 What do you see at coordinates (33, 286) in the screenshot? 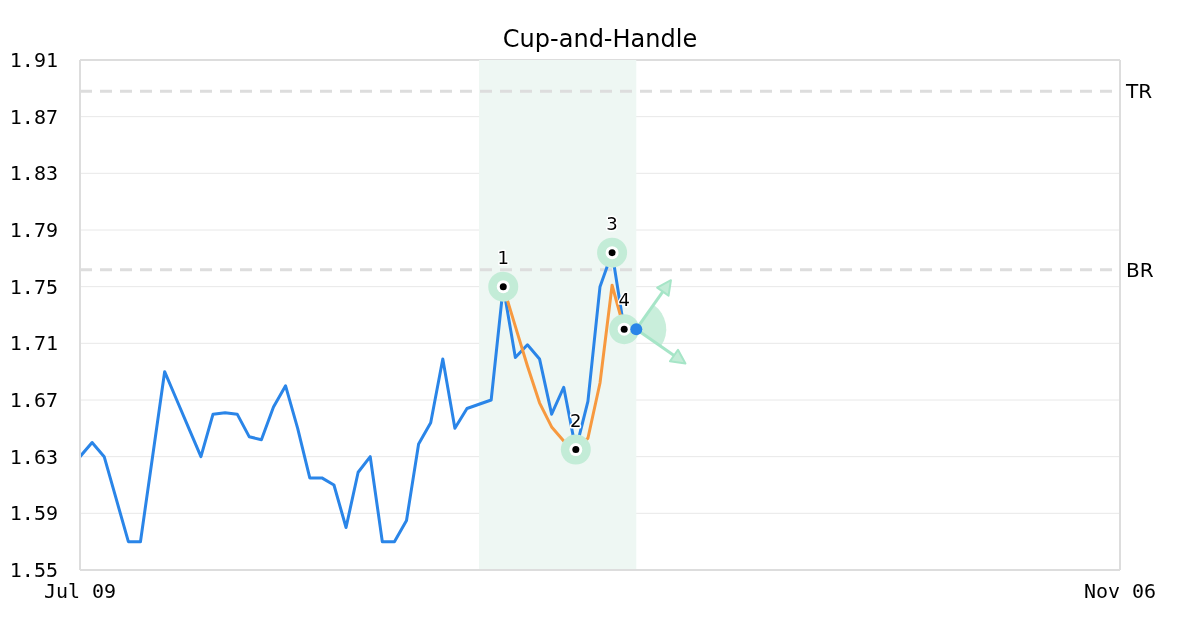
I see `y-tick-label: 1.75` at bounding box center [33, 286].